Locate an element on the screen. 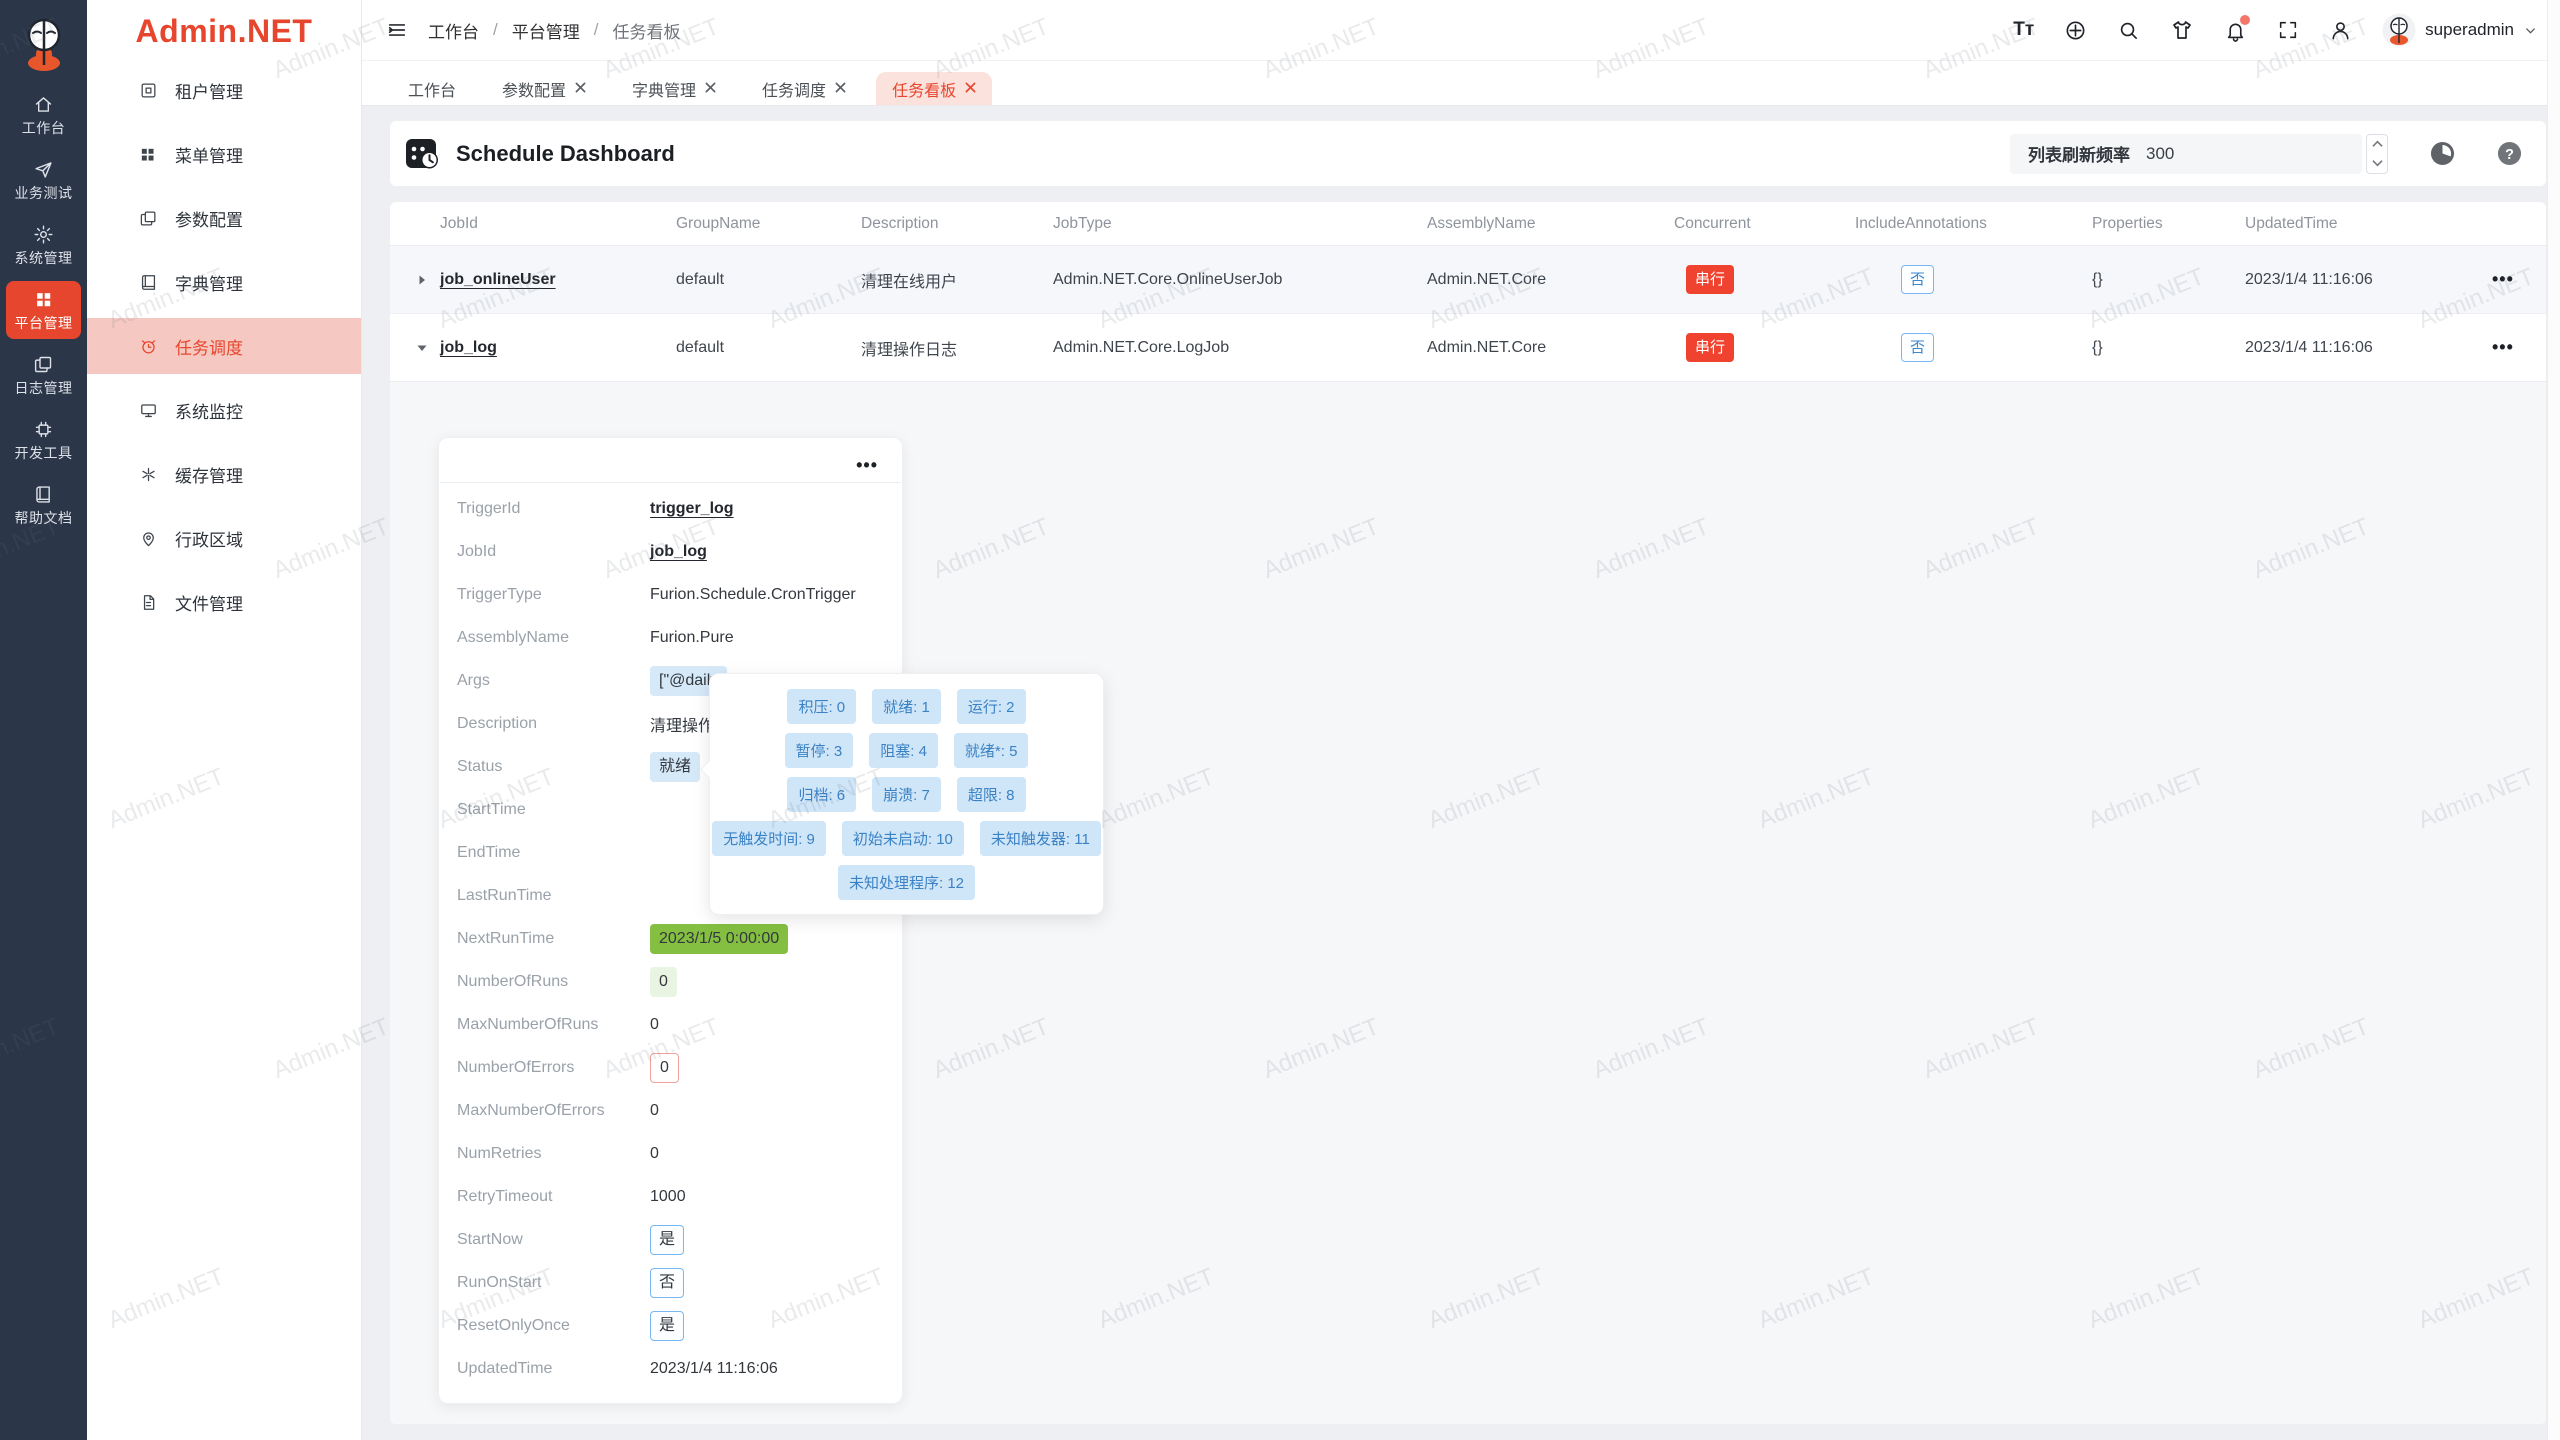 The image size is (2560, 1440). file-icon is located at coordinates (157, 602).